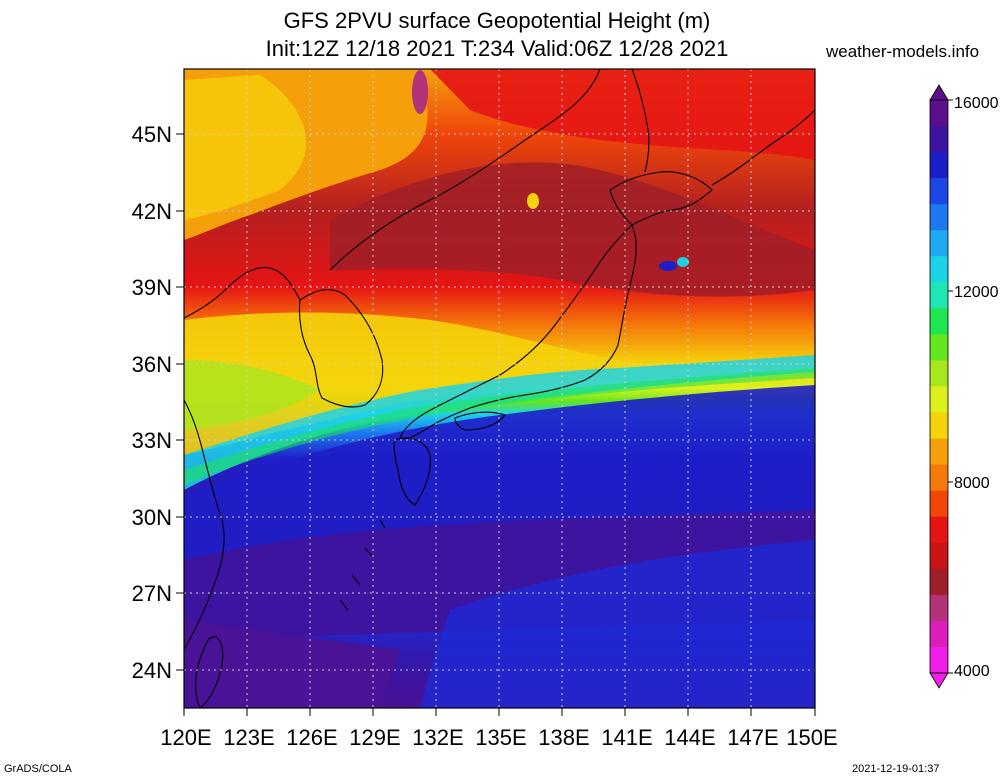 The image size is (1000, 779). Describe the element at coordinates (752, 737) in the screenshot. I see `lon-tick-label: 147E` at that location.